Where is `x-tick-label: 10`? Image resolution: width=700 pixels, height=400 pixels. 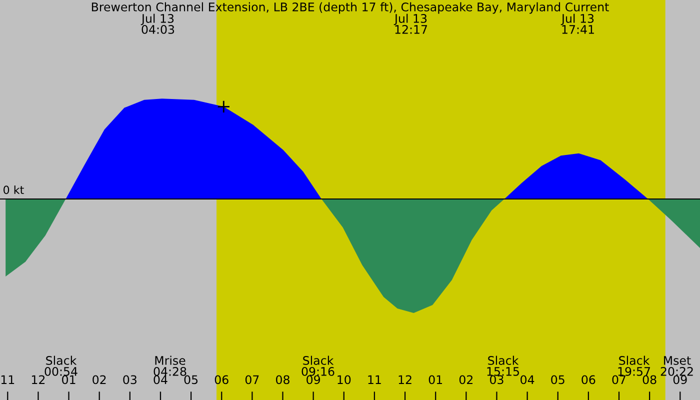
x-tick-label: 10 is located at coordinates (344, 379).